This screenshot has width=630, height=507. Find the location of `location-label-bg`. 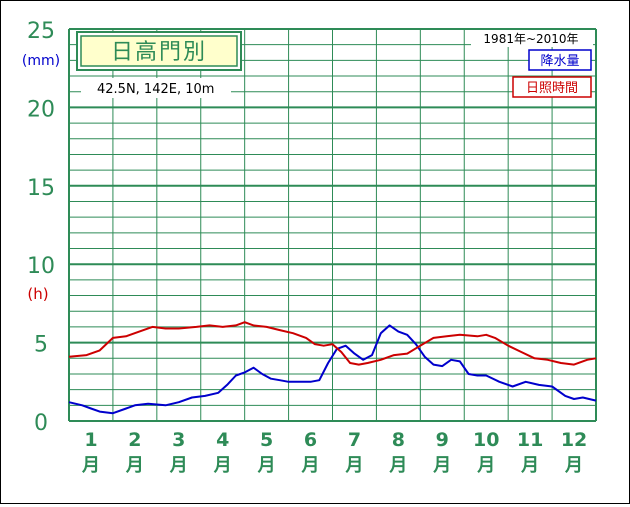

location-label-bg is located at coordinates (156, 88).